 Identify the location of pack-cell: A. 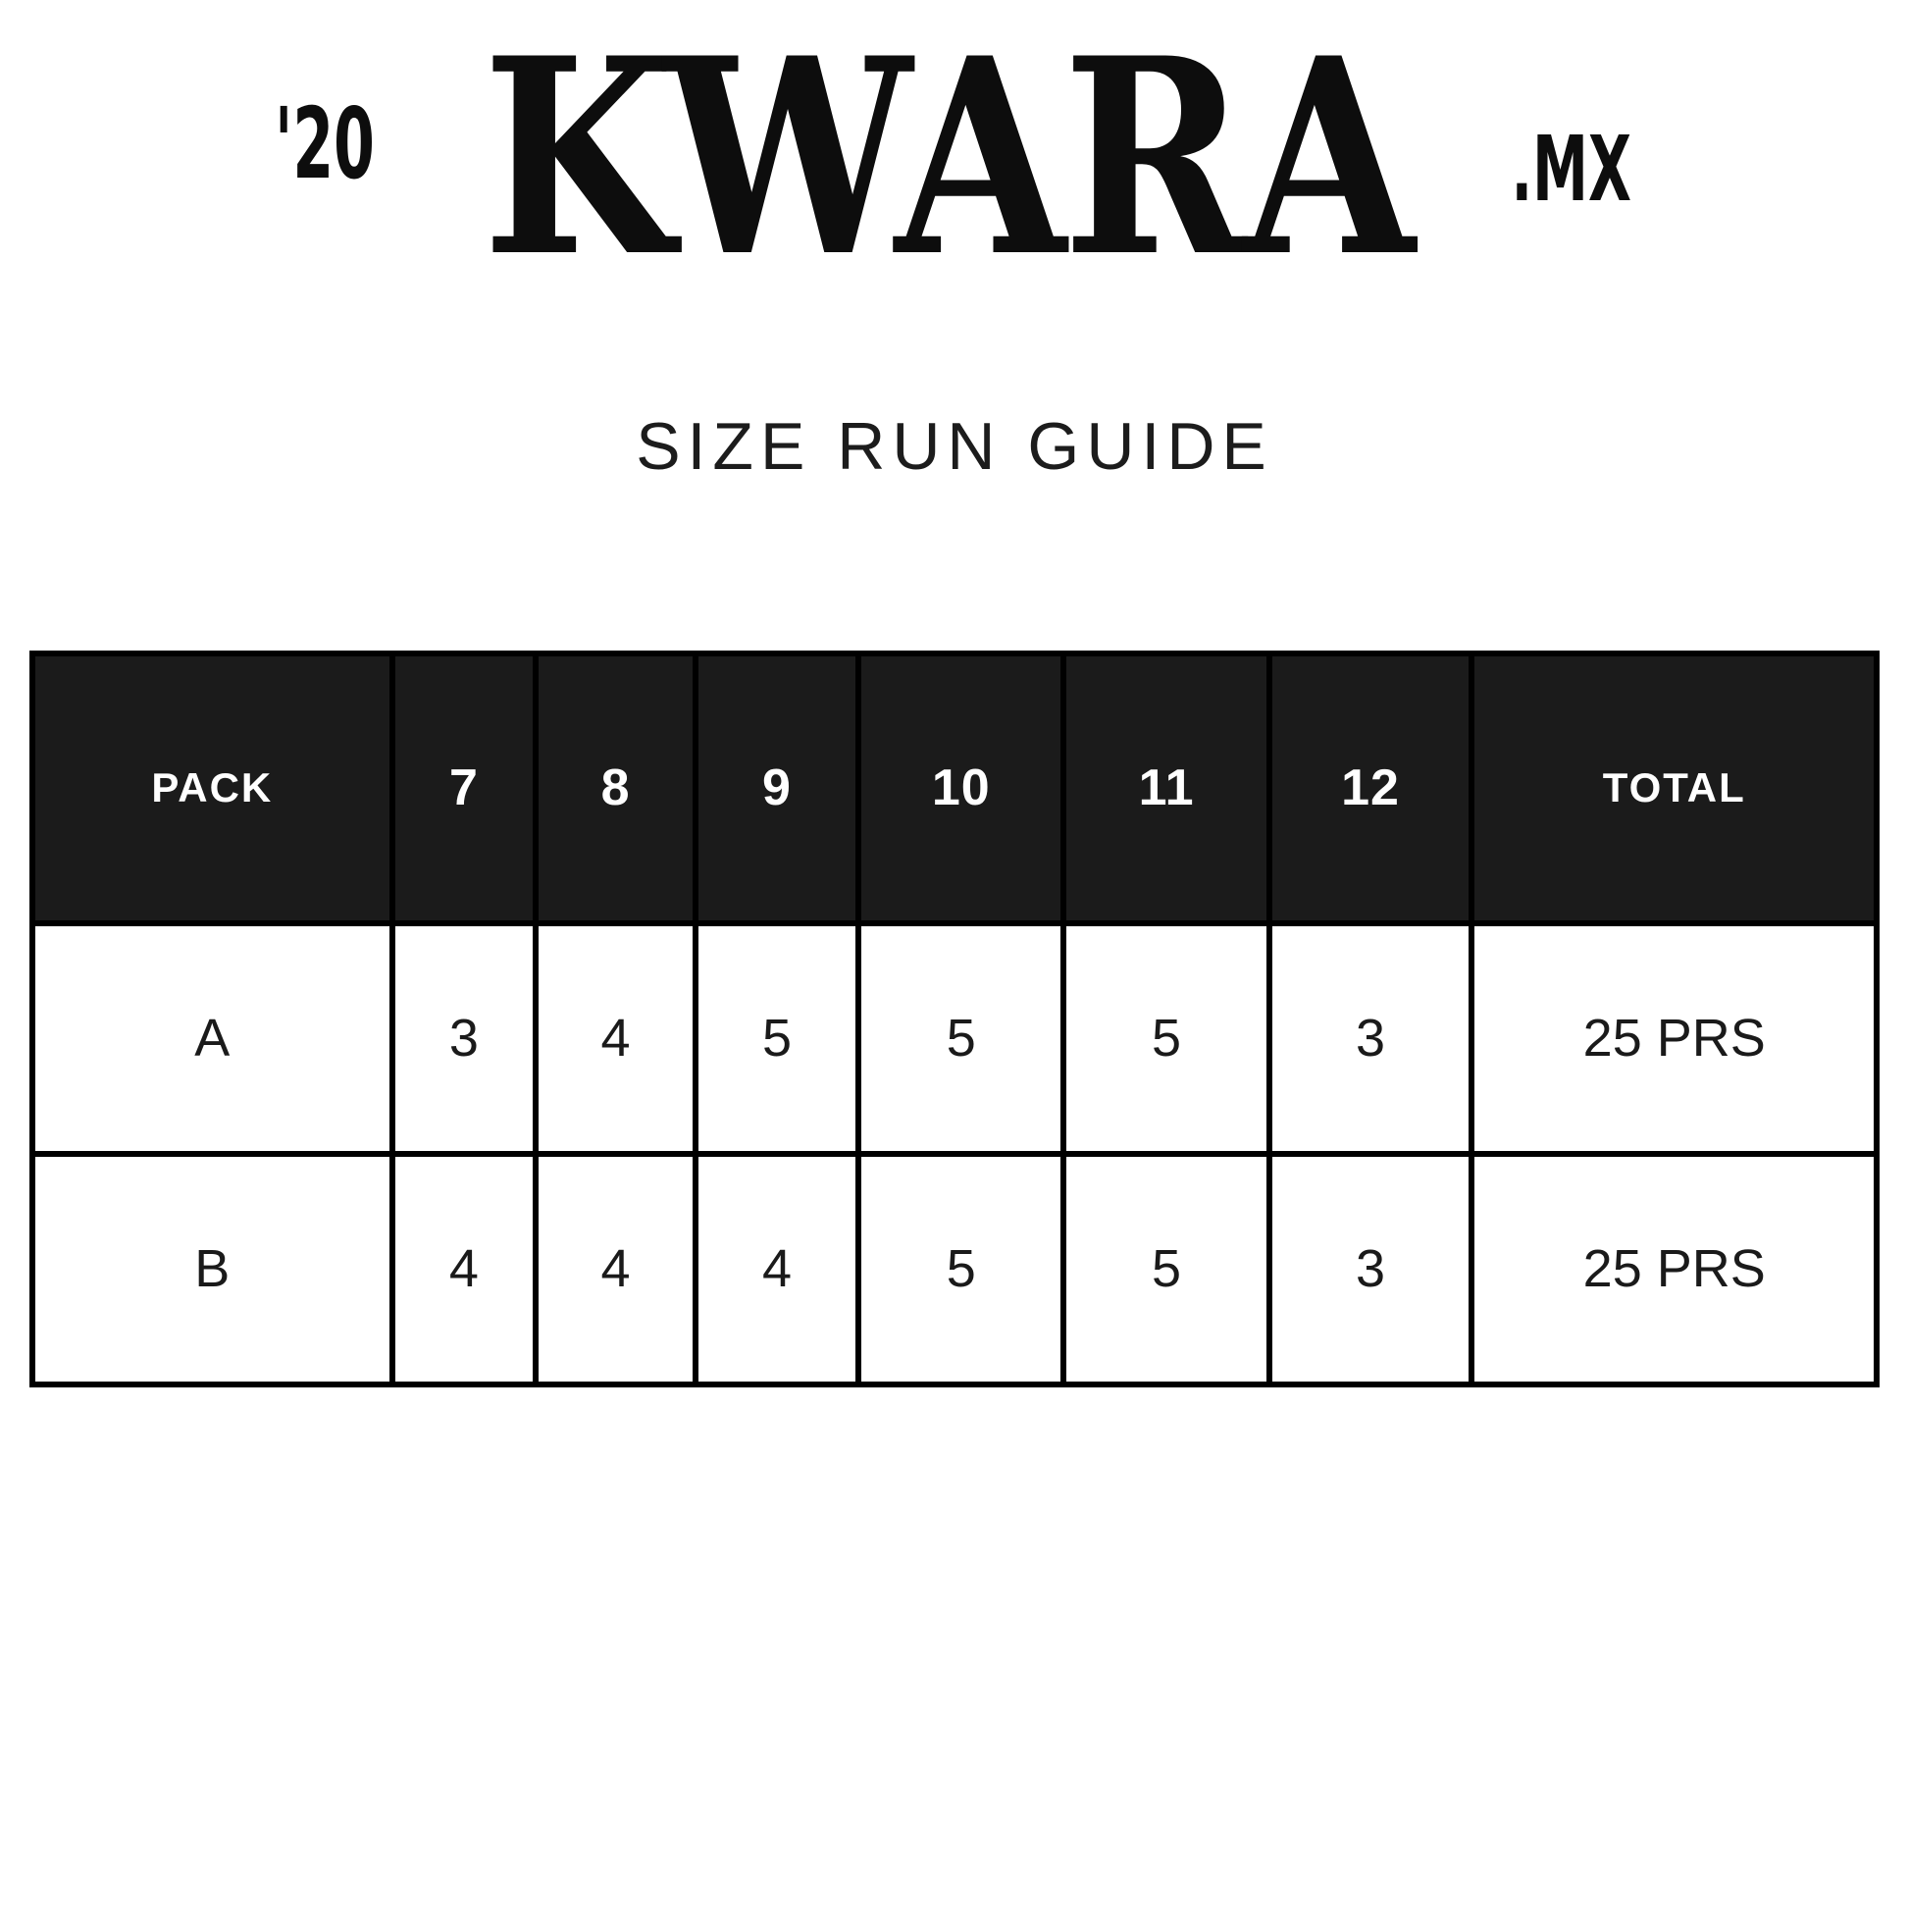
(212, 1038).